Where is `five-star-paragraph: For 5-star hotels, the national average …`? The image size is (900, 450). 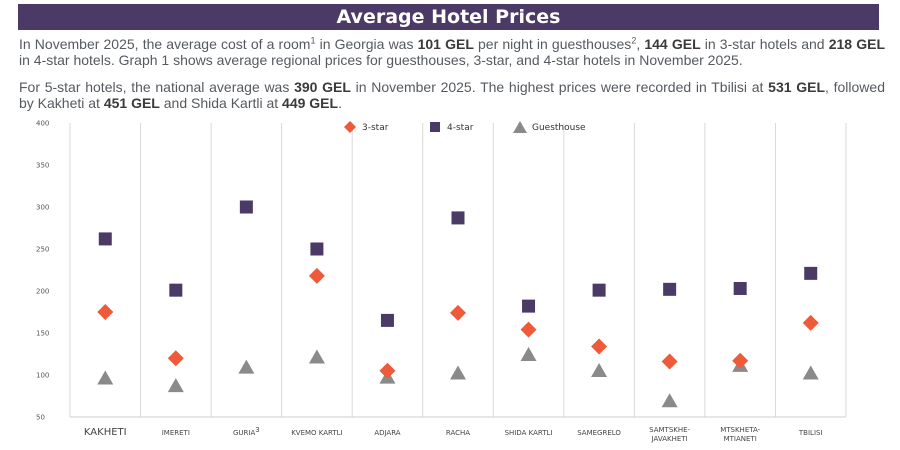
five-star-paragraph: For 5-star hotels, the national average … is located at coordinates (452, 95).